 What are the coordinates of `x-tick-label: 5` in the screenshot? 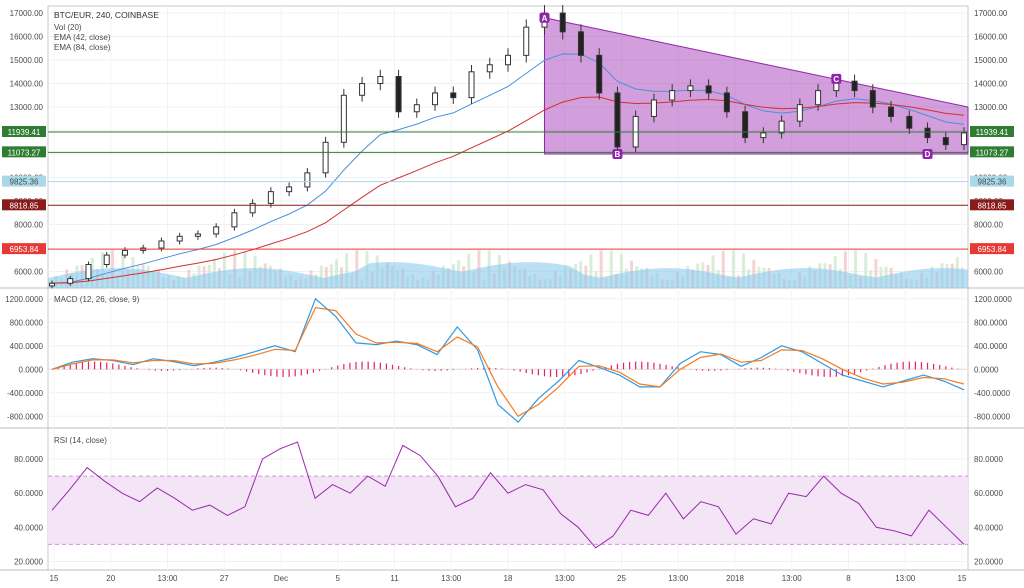 It's located at (338, 578).